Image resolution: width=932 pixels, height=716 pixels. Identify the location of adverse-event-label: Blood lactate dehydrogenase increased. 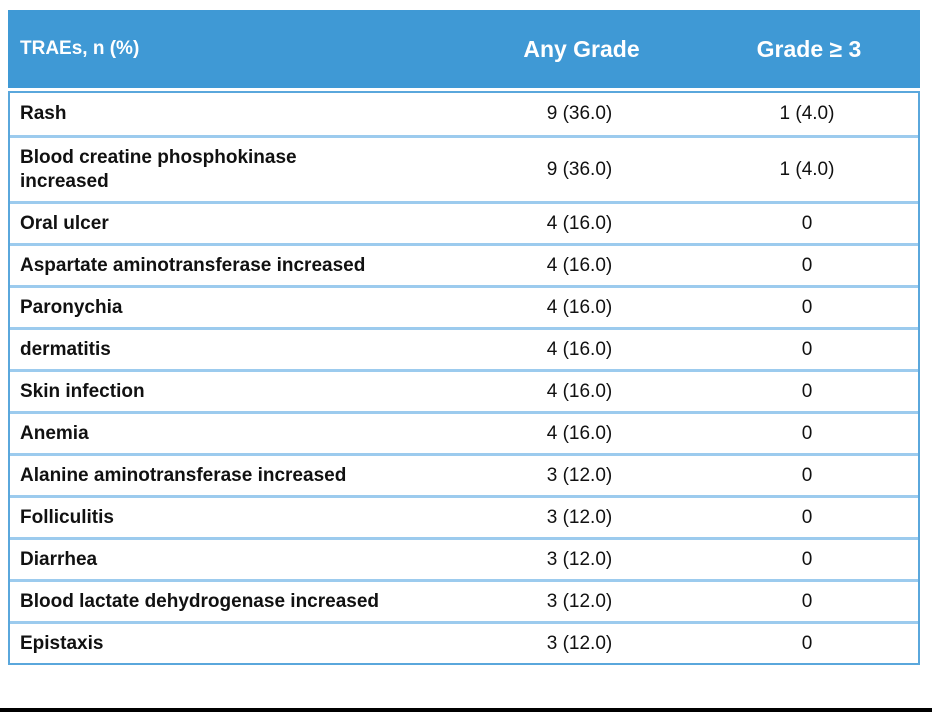
(200, 601).